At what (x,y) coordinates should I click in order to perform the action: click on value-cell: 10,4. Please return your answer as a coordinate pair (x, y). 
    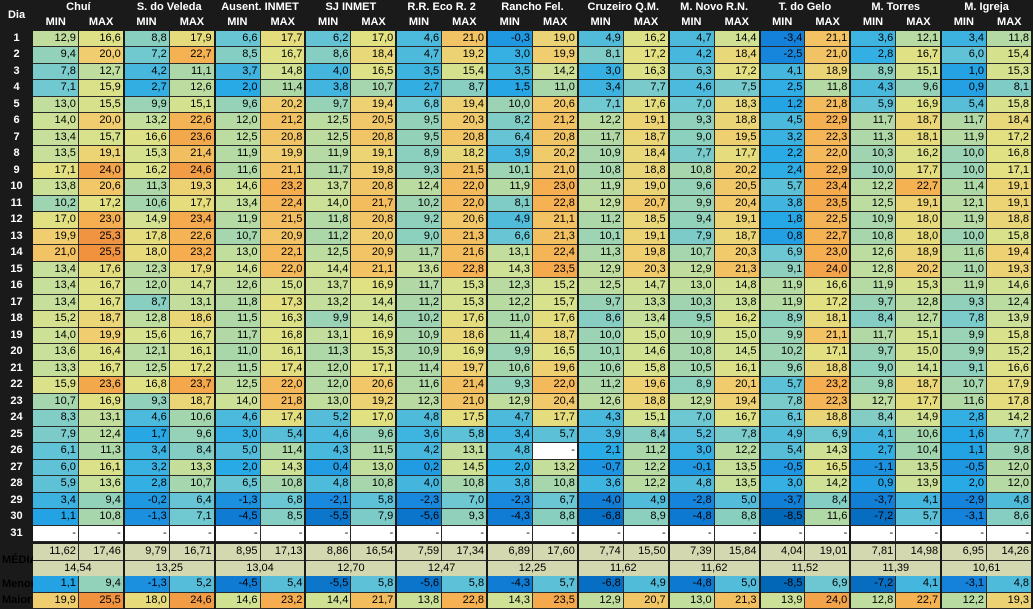
    Looking at the image, I should click on (919, 451).